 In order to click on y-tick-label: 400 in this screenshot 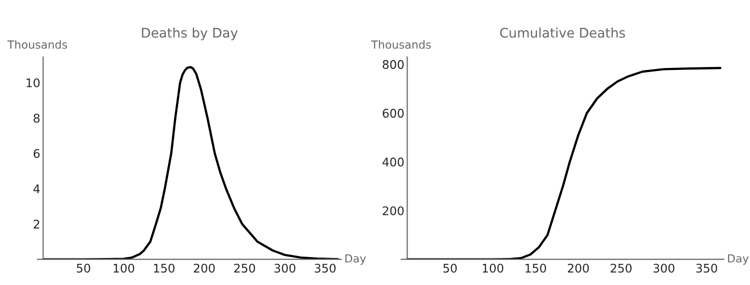, I will do `click(393, 162)`.